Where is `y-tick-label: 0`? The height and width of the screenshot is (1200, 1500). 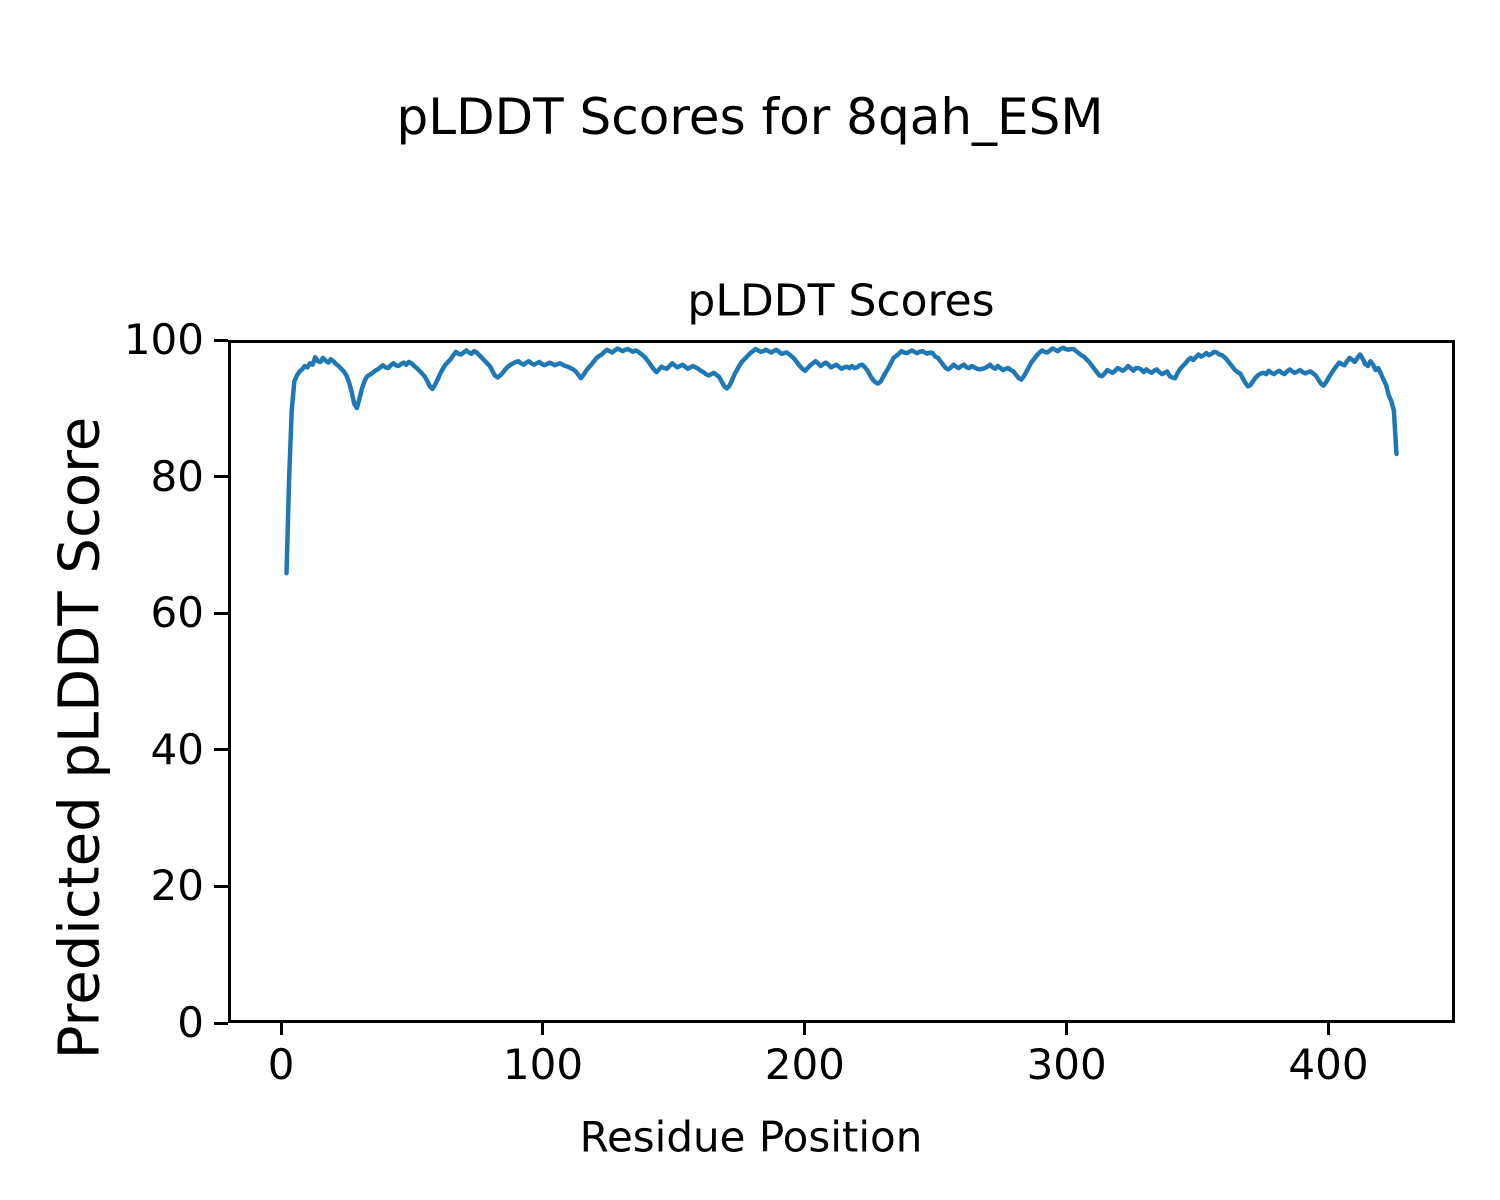
y-tick-label: 0 is located at coordinates (190, 1022).